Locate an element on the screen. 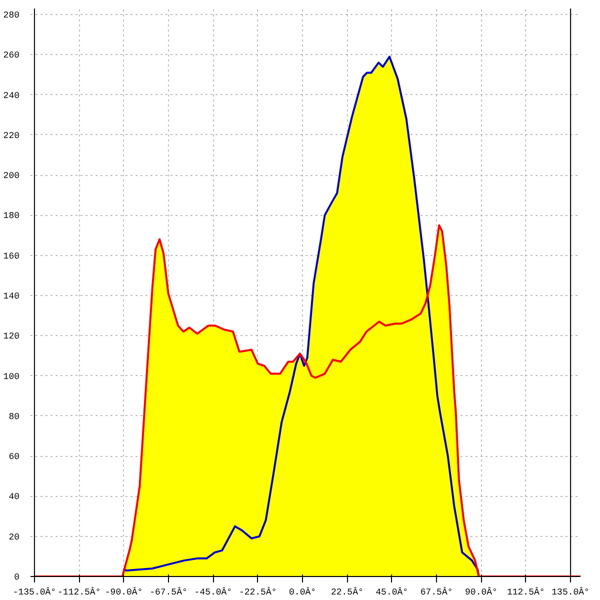  x-tick-label: -112.5Â° is located at coordinates (79, 592).